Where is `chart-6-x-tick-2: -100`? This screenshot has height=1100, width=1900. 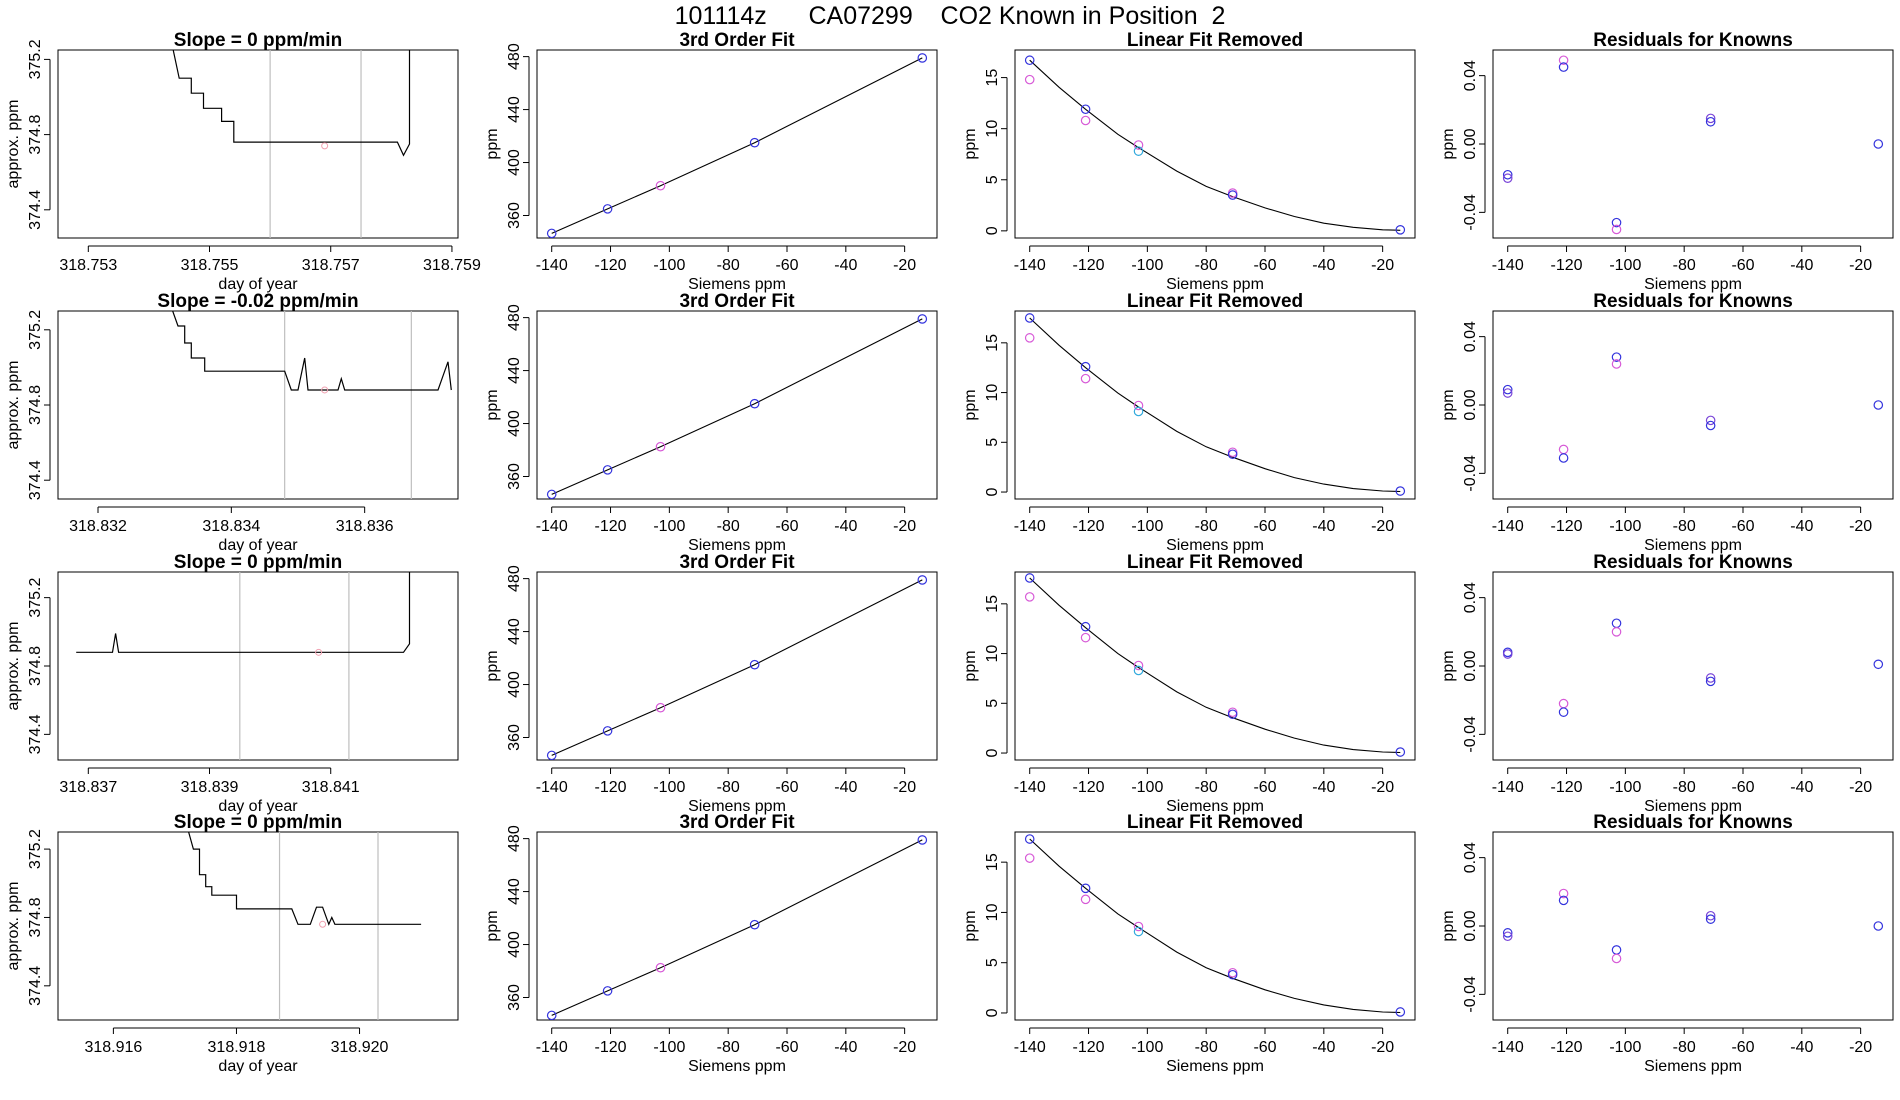
chart-6-x-tick-2: -100 is located at coordinates (1147, 526).